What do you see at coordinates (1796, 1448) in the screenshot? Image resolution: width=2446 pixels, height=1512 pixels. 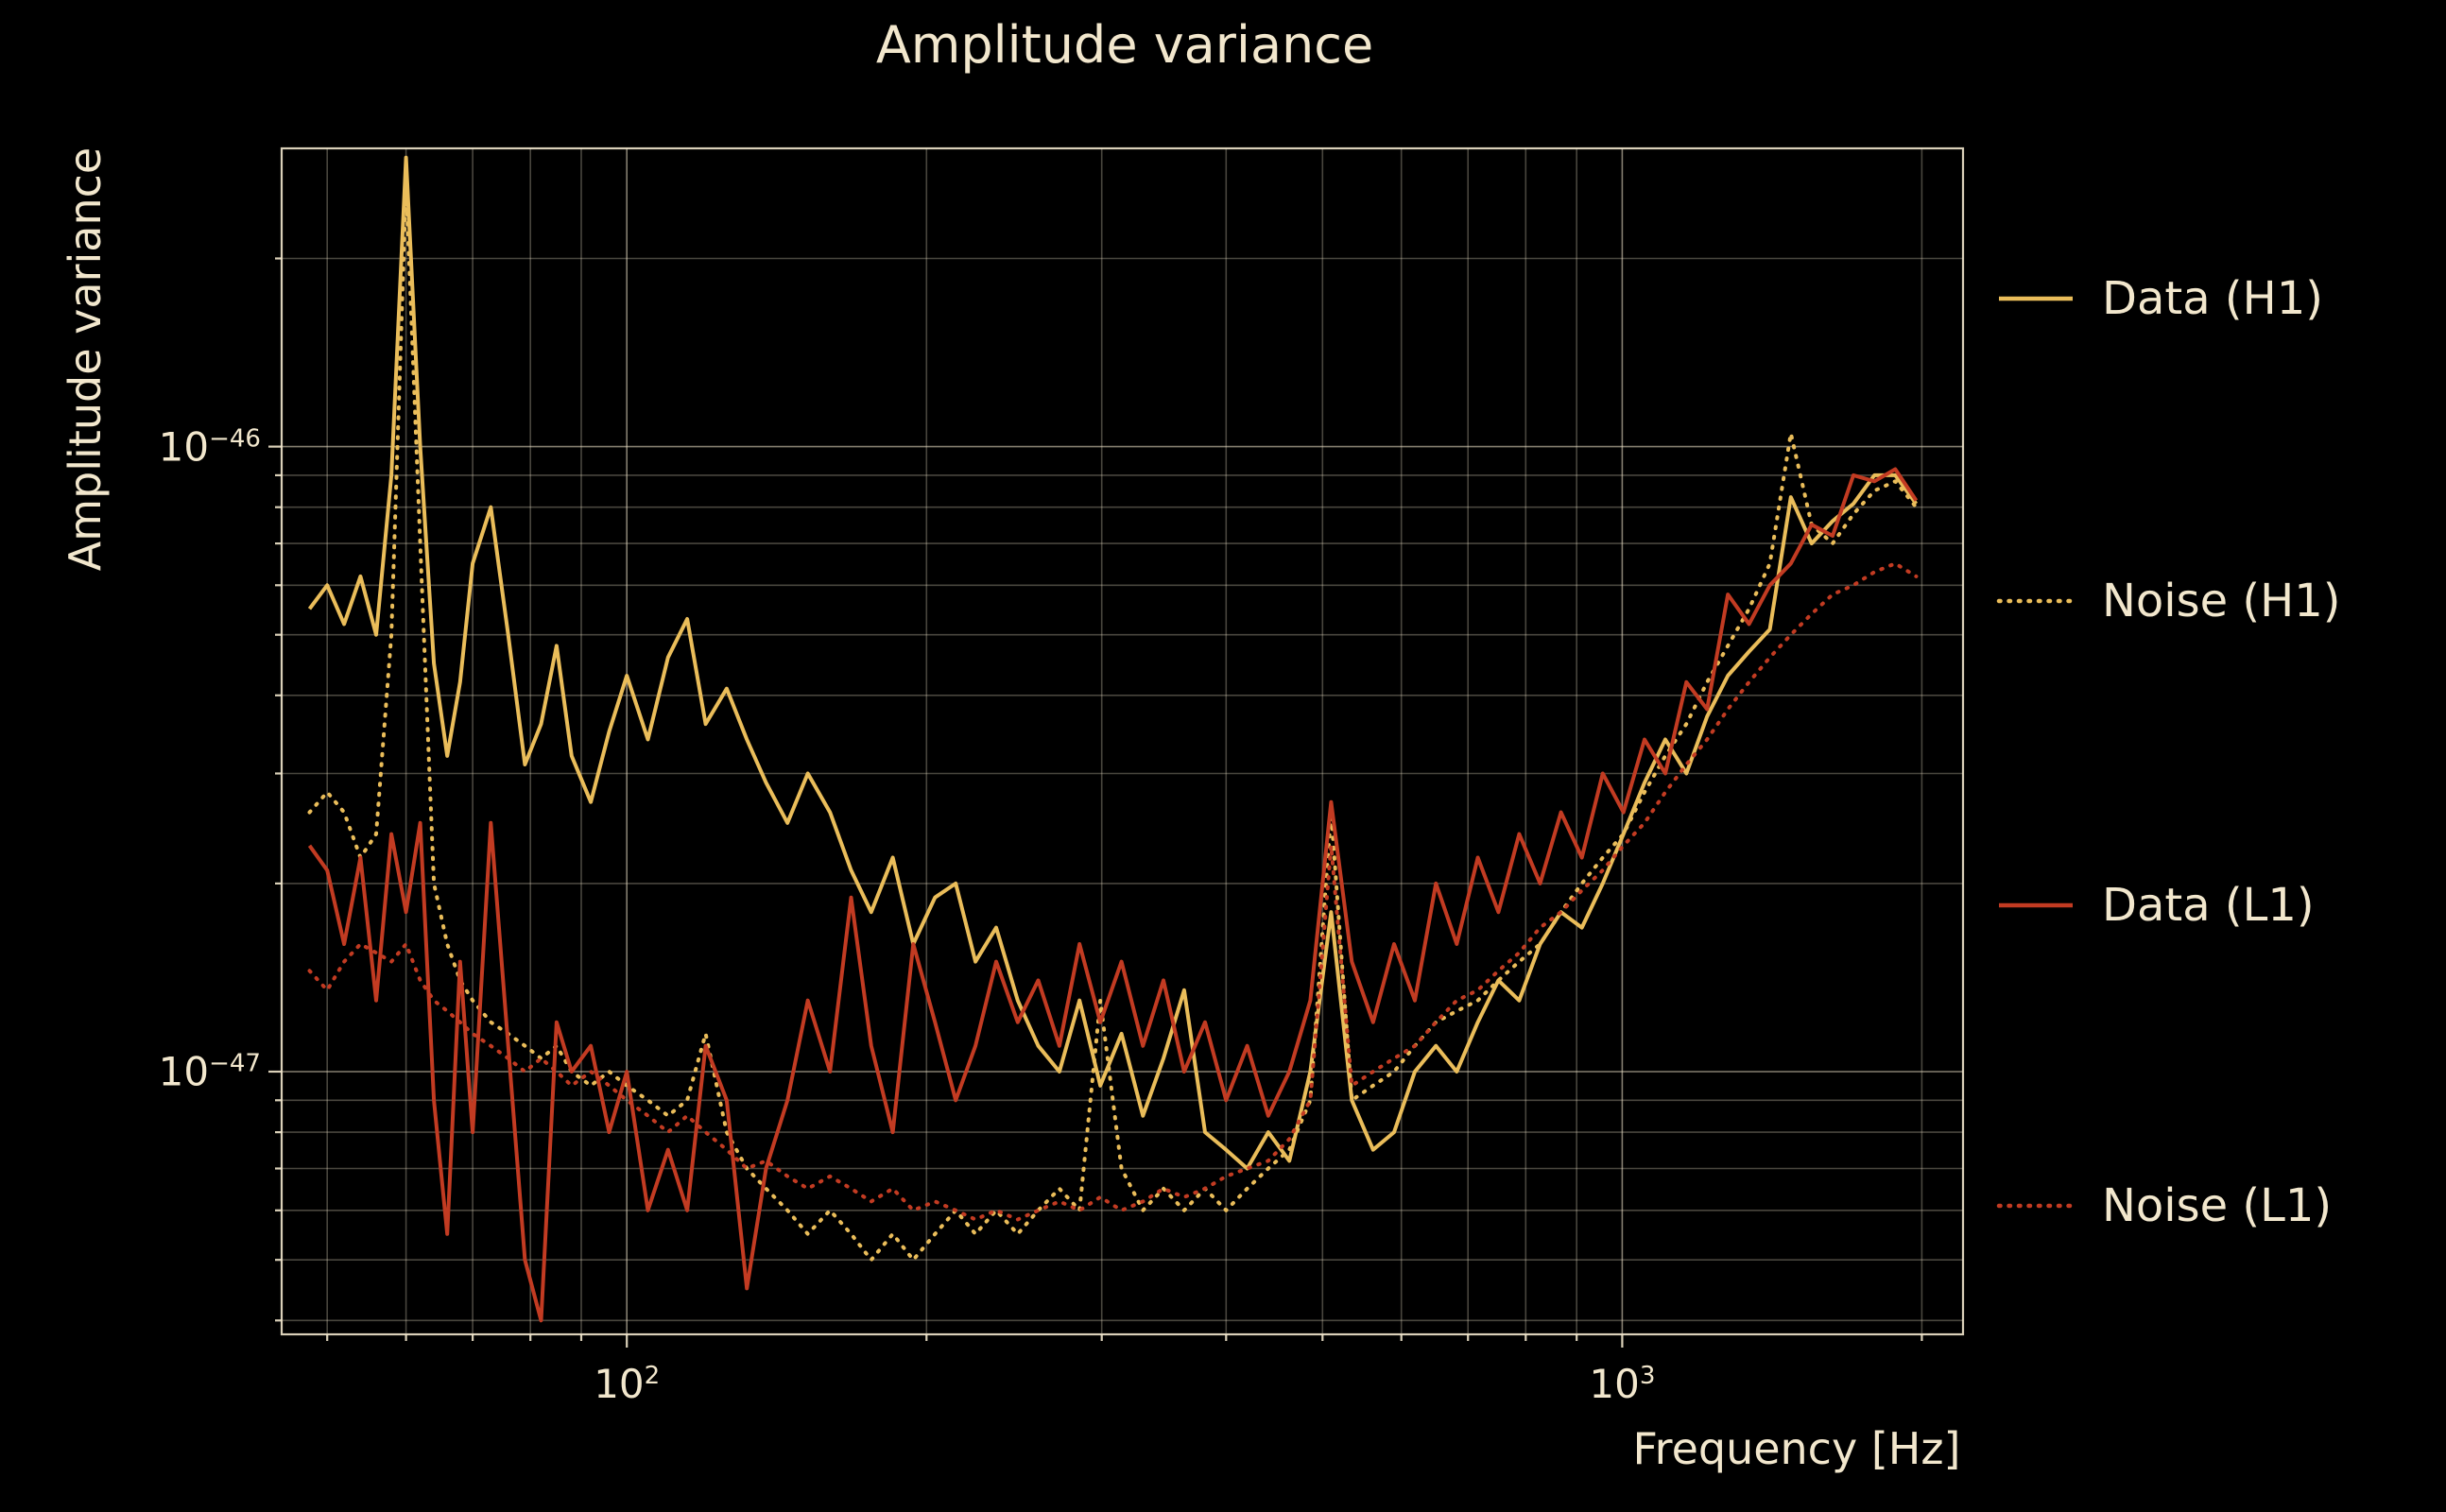 I see `x-axis-label: Frequency [Hz]` at bounding box center [1796, 1448].